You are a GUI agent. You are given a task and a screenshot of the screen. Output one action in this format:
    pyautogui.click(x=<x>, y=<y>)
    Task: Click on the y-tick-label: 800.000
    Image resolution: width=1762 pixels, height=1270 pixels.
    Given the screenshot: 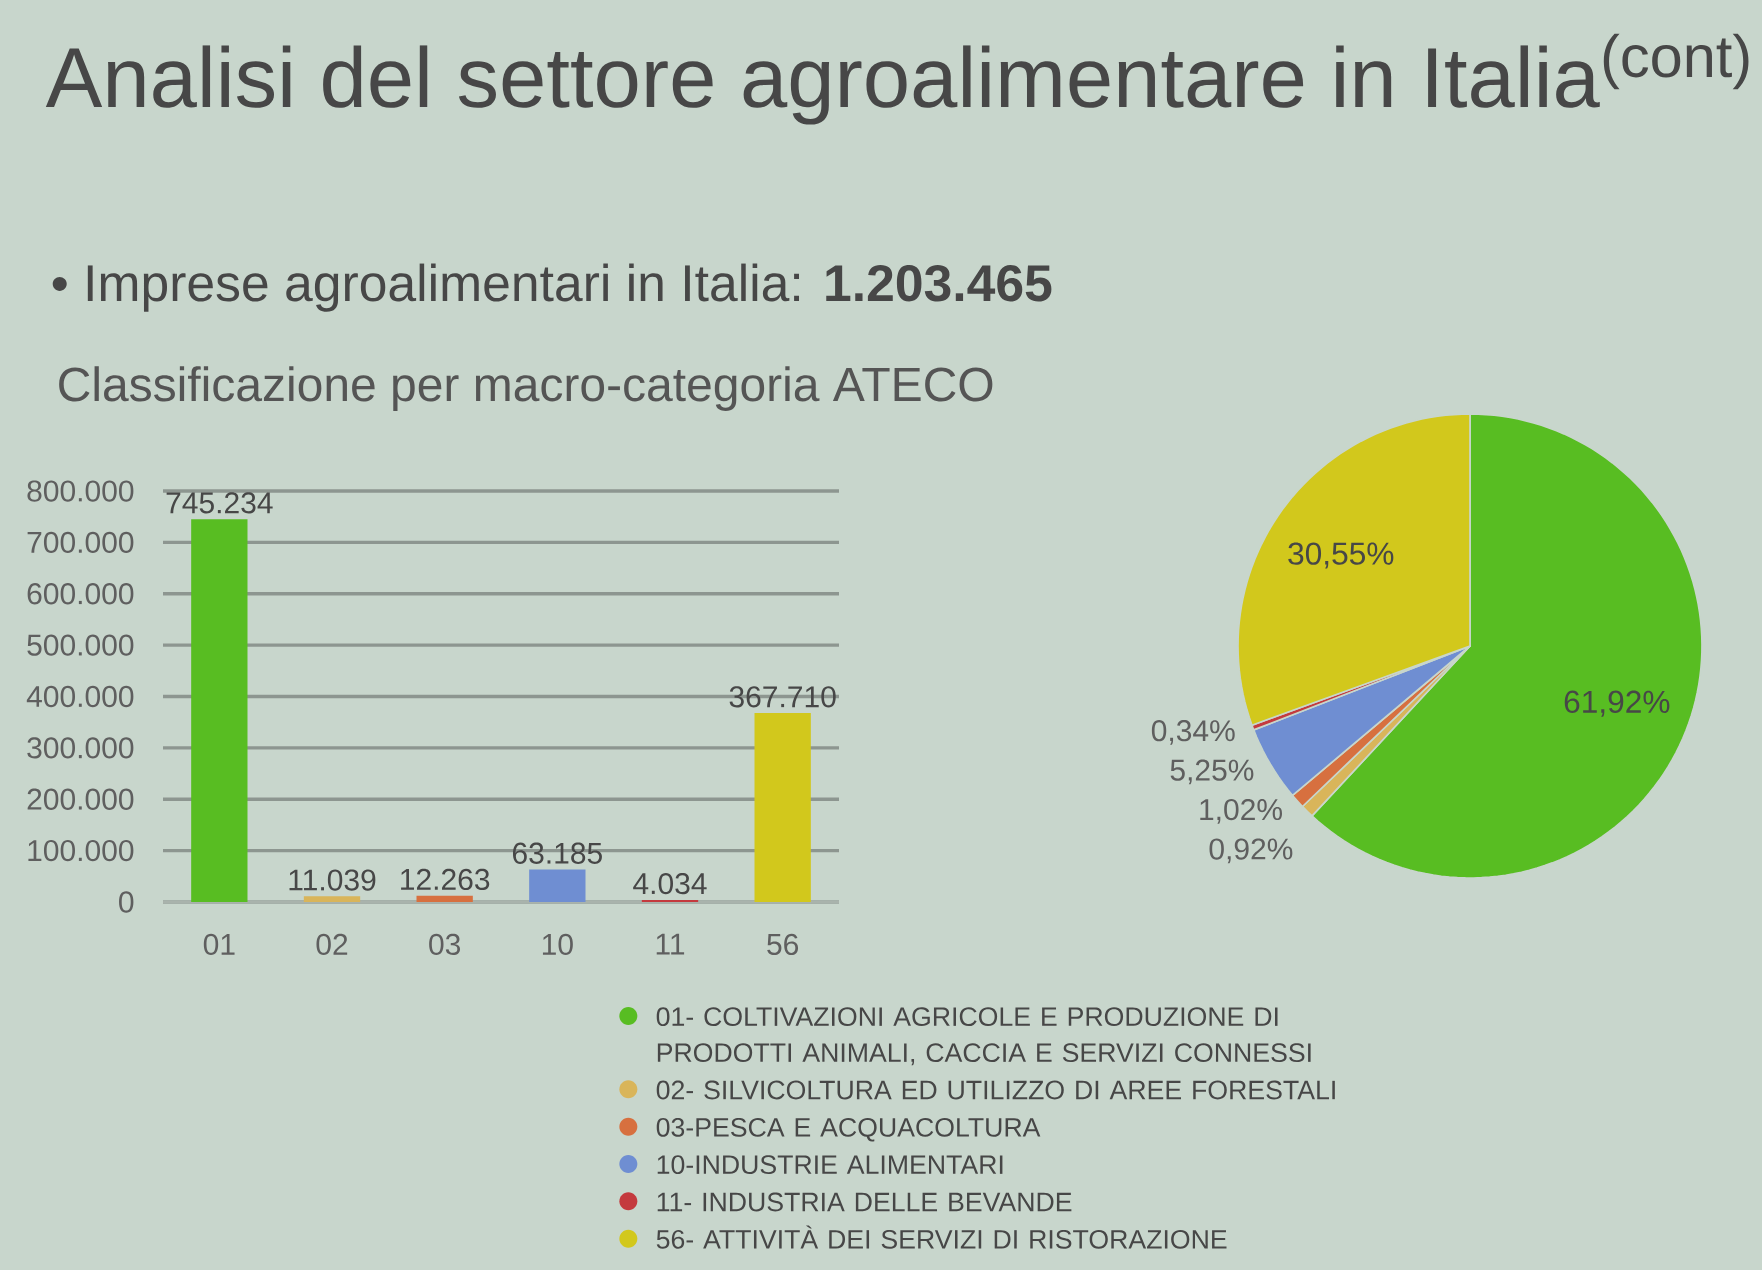 What is the action you would take?
    pyautogui.click(x=80, y=491)
    